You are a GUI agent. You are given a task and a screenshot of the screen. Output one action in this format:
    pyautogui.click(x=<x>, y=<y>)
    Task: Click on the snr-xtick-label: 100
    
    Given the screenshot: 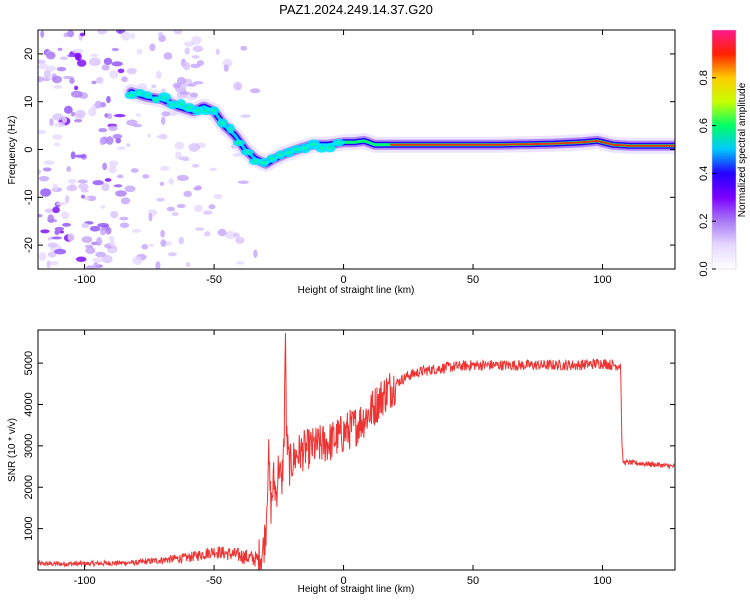 What is the action you would take?
    pyautogui.click(x=602, y=581)
    